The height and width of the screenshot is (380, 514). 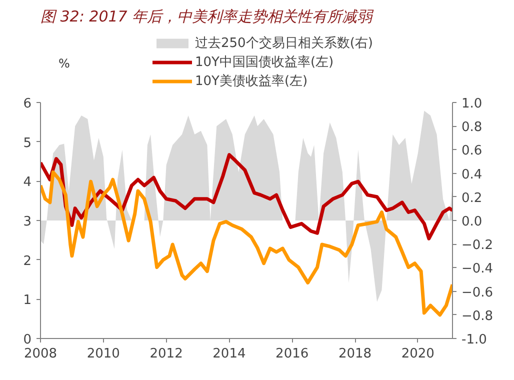 I want to click on y2-tick-label: −0.6, so click(x=478, y=292).